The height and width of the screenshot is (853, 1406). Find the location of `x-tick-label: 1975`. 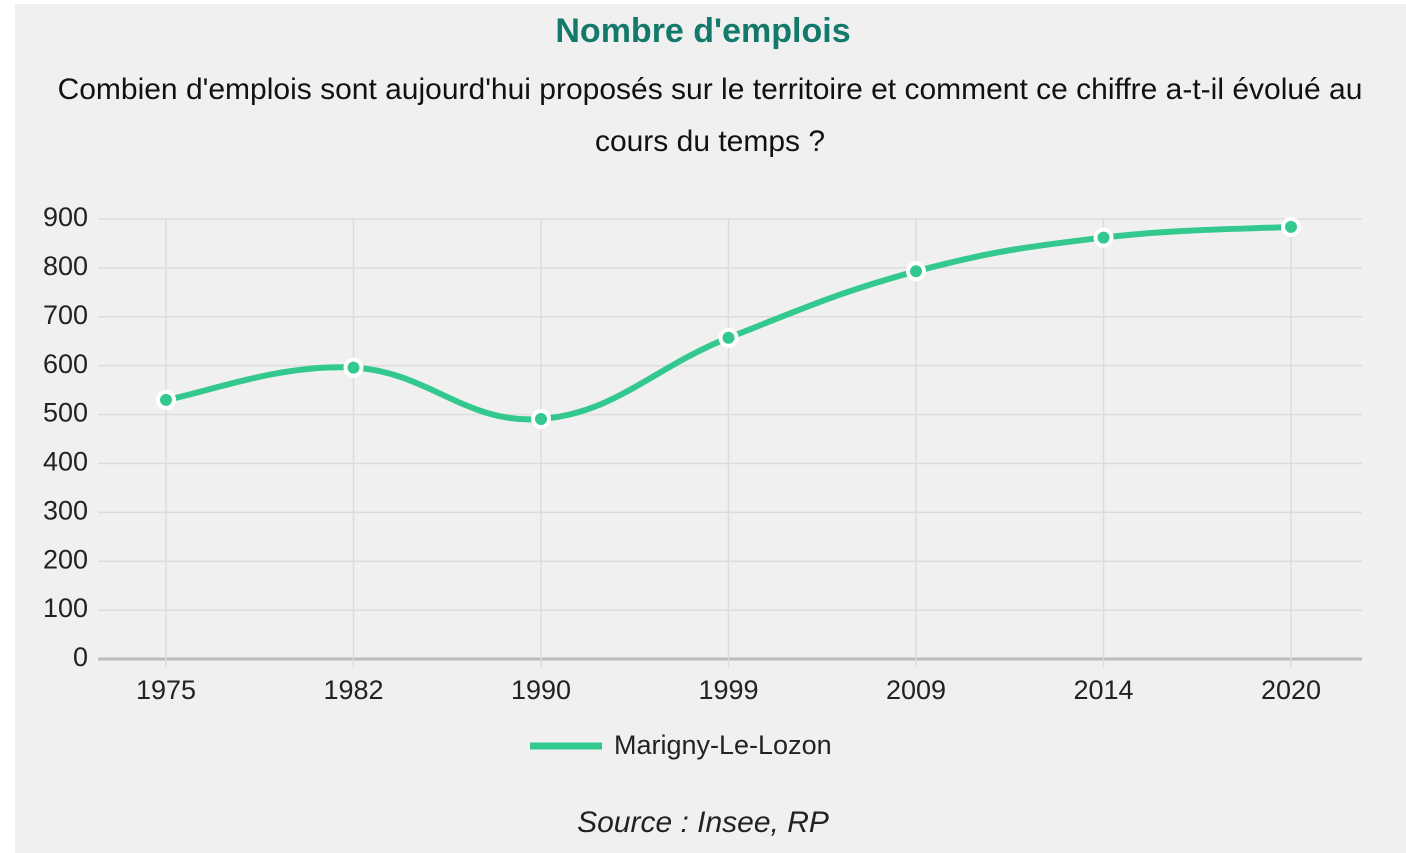

x-tick-label: 1975 is located at coordinates (166, 690).